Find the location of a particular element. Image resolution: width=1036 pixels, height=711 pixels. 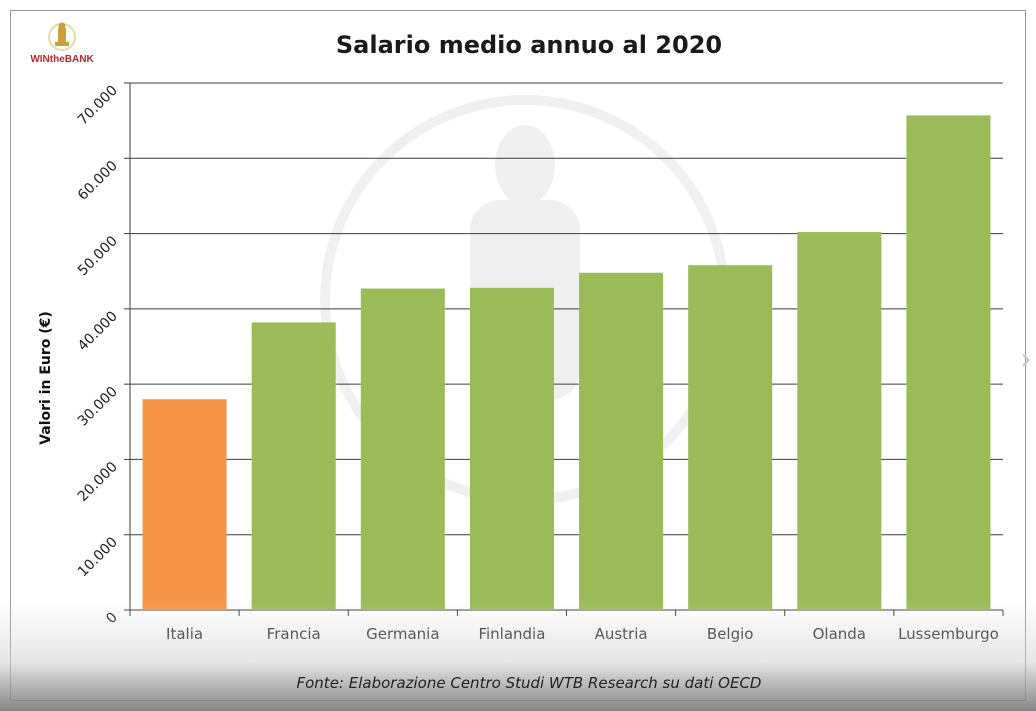

bar-lussemburgo is located at coordinates (948, 362).